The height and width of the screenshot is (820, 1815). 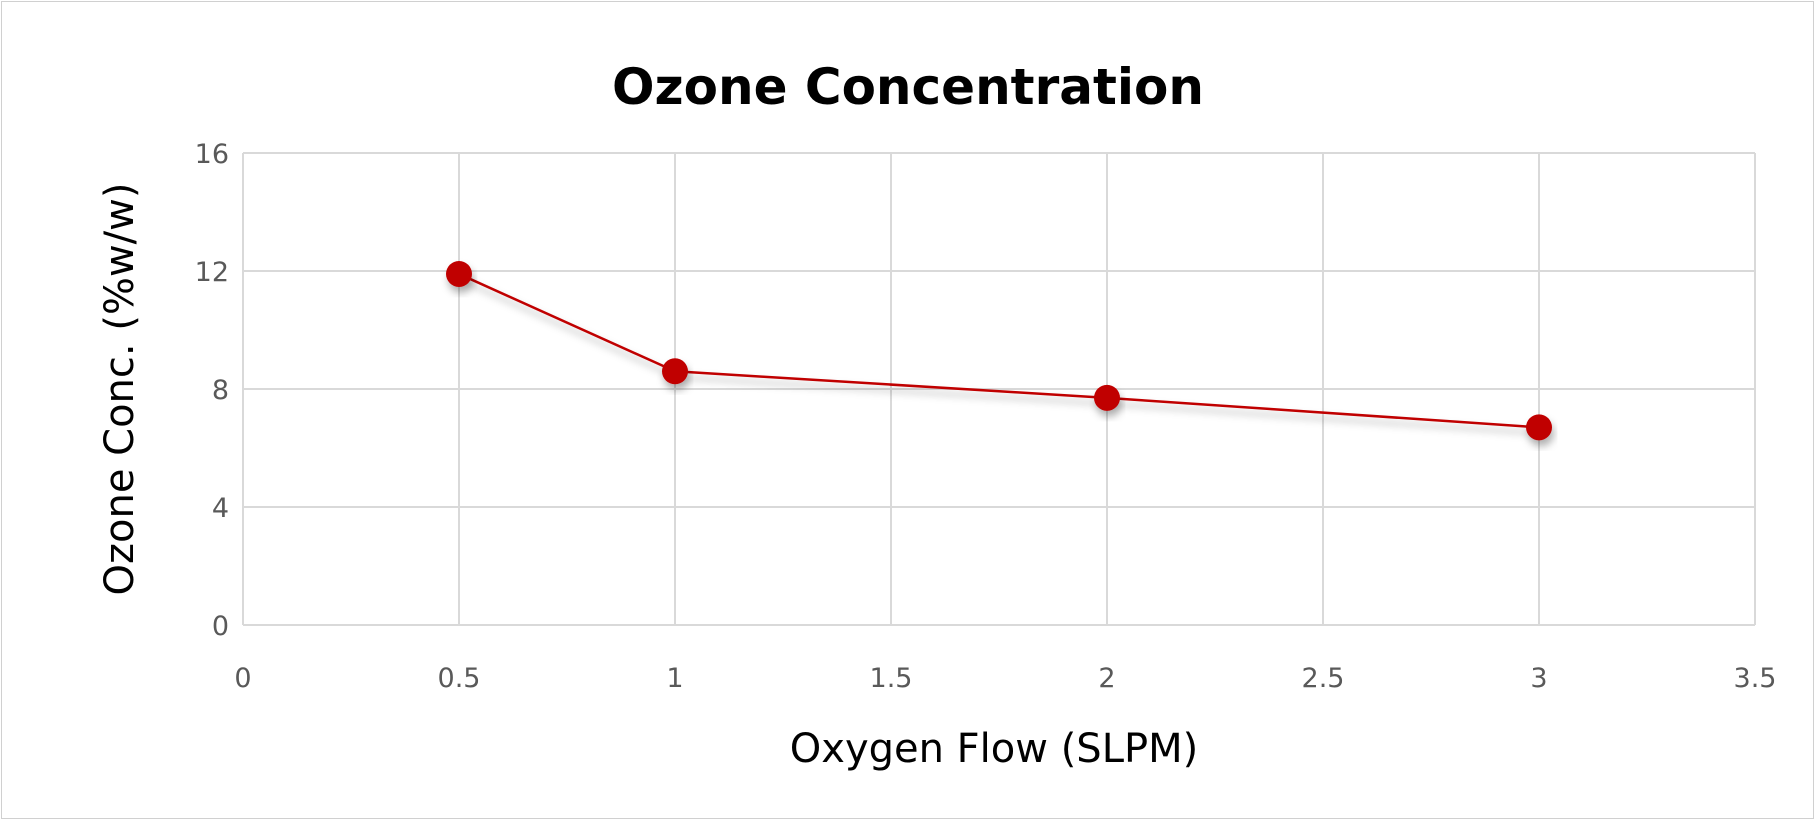 What do you see at coordinates (674, 678) in the screenshot?
I see `x-tick-label: 1` at bounding box center [674, 678].